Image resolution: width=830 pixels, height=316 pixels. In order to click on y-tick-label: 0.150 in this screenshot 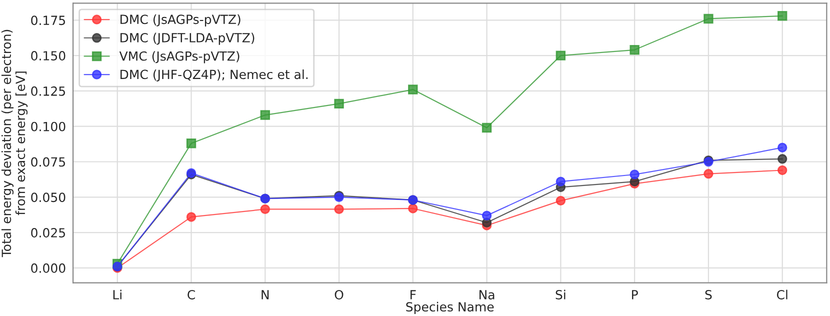, I will do `click(48, 55)`.